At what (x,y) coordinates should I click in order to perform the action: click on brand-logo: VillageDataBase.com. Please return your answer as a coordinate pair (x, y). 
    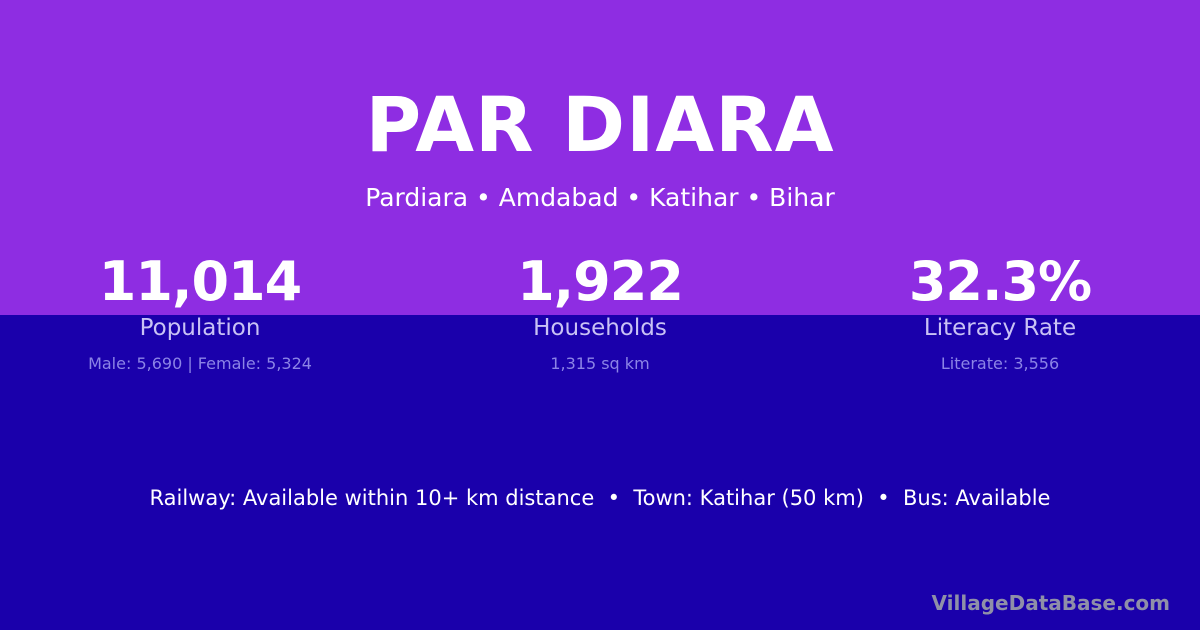
    Looking at the image, I should click on (1050, 603).